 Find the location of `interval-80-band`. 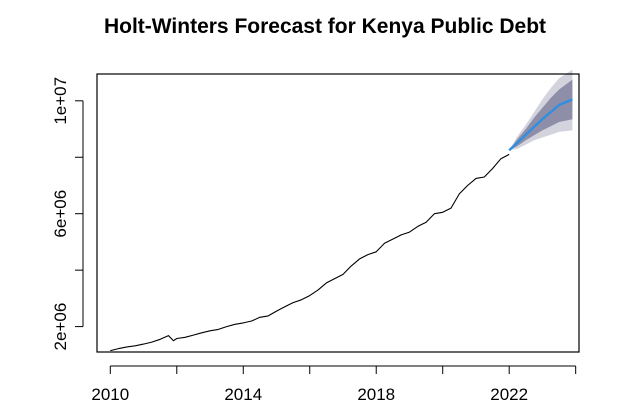

interval-80-band is located at coordinates (541, 115).